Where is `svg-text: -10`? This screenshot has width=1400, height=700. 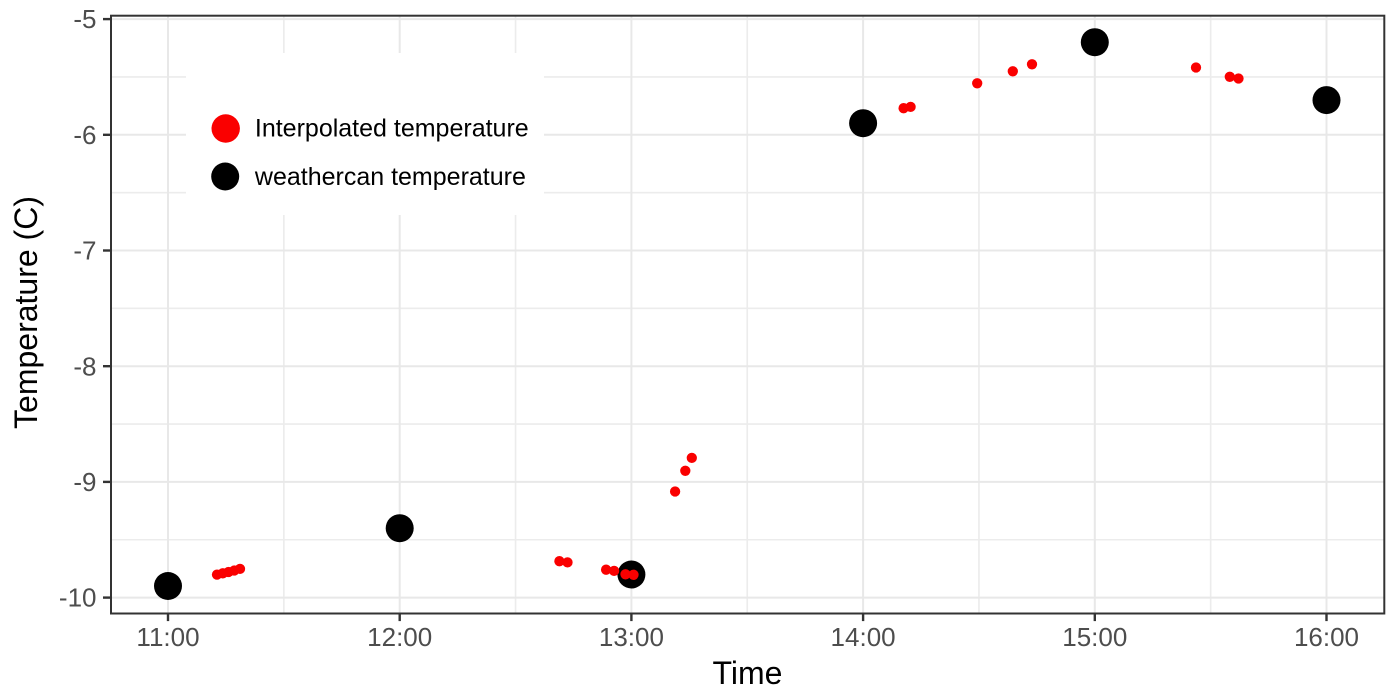 svg-text: -10 is located at coordinates (78, 598).